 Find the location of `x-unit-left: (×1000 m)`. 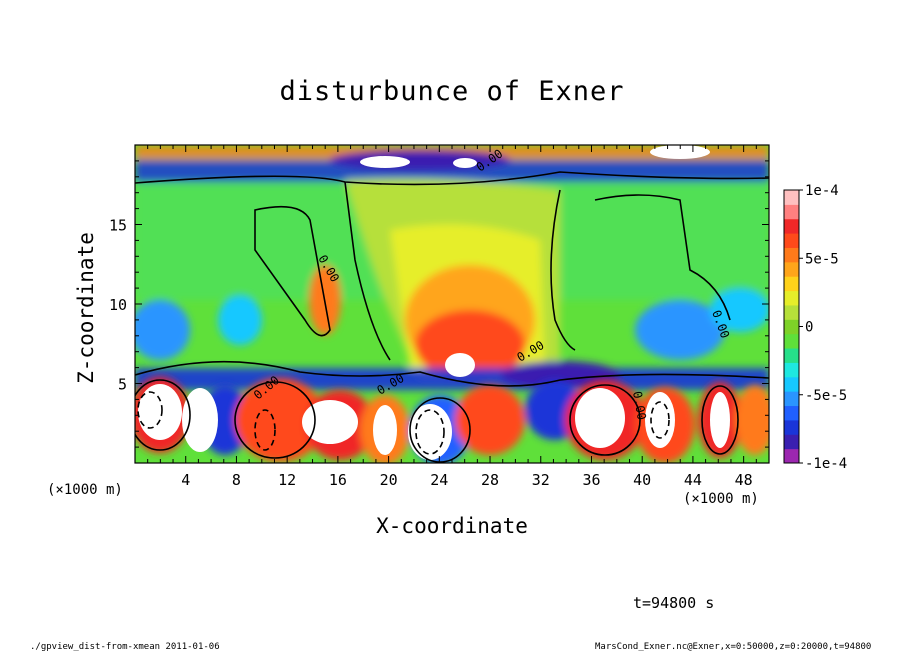

x-unit-left: (×1000 m) is located at coordinates (85, 490).